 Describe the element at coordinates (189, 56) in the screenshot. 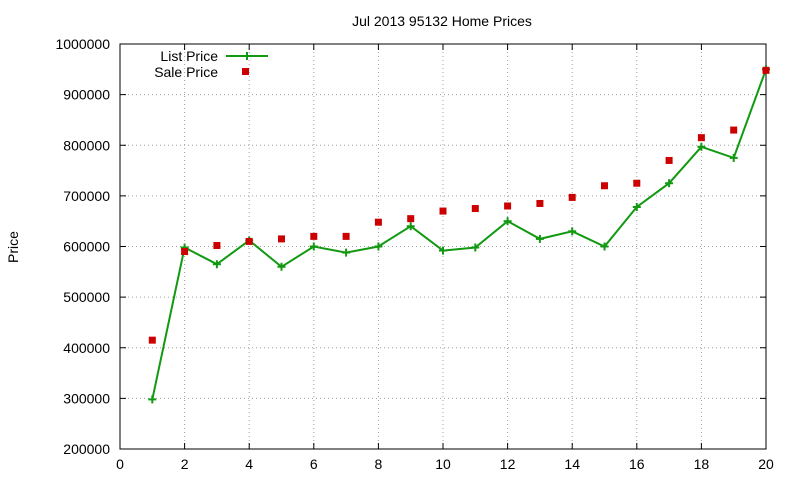

I see `legend-label-list-price: List Price` at that location.